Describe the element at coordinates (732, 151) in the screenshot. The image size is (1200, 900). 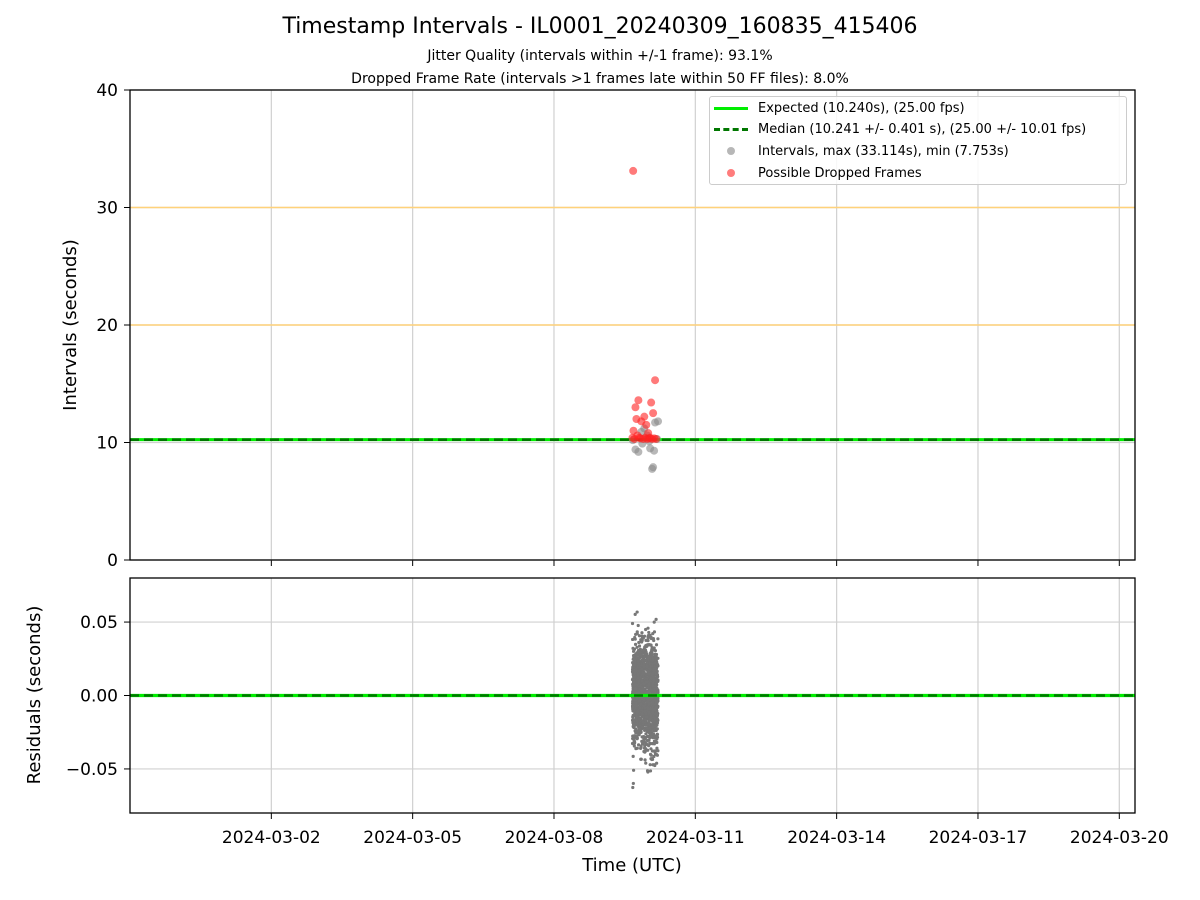
I see `legend-swatch-gray-dot` at that location.